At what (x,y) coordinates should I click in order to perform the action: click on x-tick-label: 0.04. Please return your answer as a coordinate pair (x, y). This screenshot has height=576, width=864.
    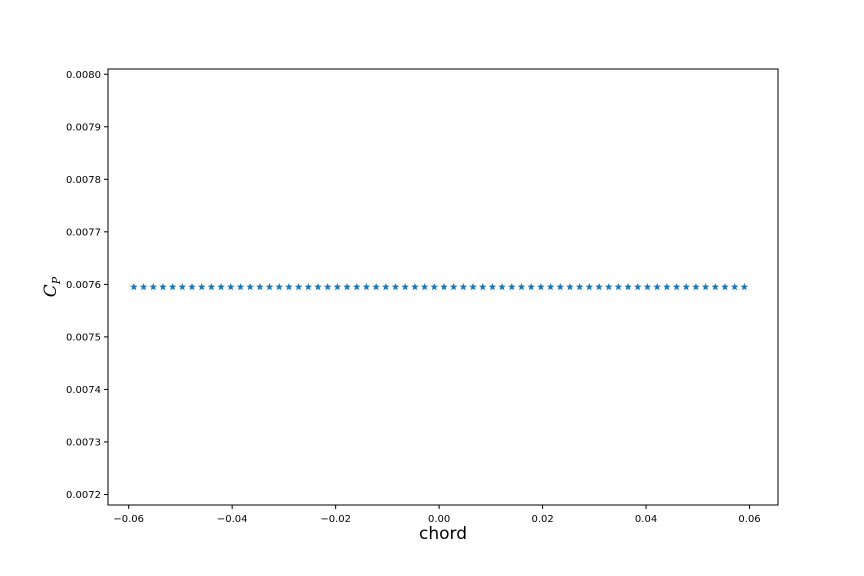
    Looking at the image, I should click on (646, 519).